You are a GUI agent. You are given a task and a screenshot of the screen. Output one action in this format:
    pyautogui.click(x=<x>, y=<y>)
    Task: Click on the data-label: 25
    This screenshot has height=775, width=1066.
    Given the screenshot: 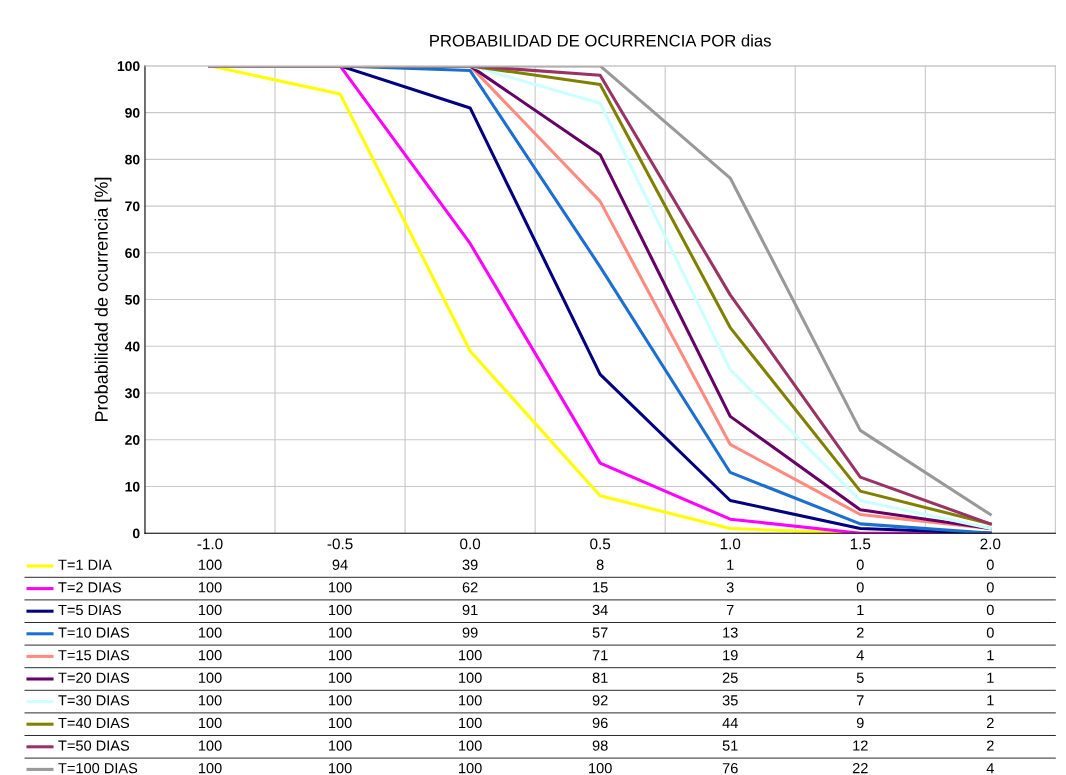 What is the action you would take?
    pyautogui.click(x=730, y=677)
    